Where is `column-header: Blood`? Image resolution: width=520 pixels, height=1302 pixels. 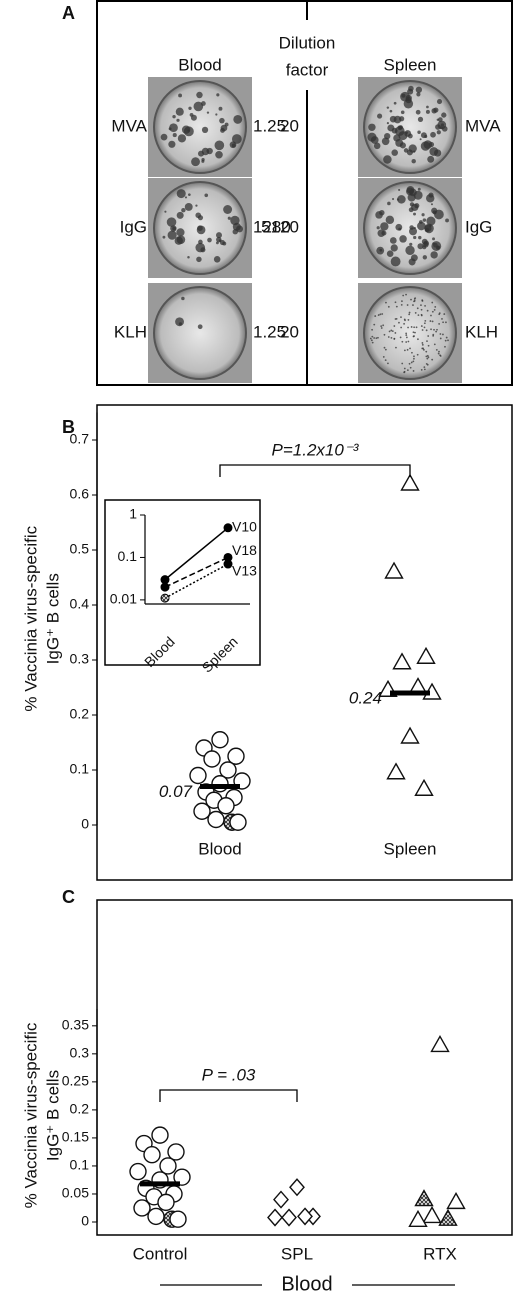 column-header: Blood is located at coordinates (199, 64).